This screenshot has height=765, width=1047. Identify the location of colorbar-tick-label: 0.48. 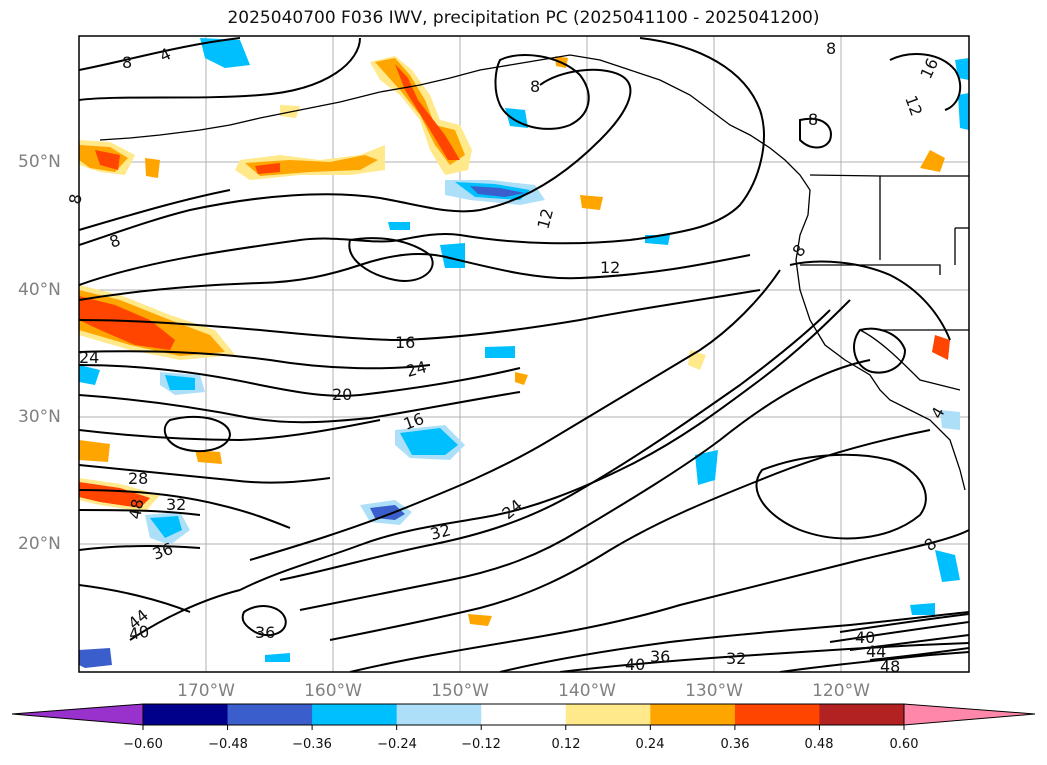
(819, 744).